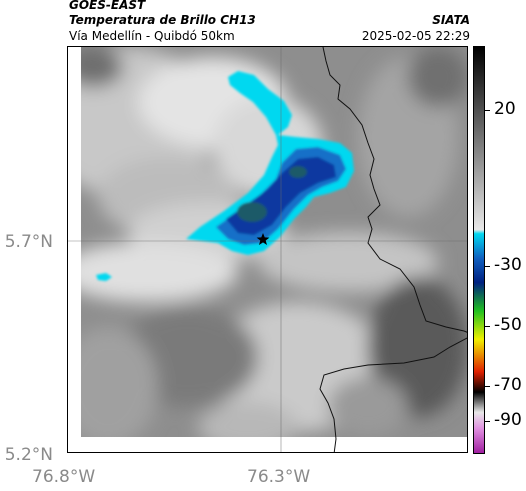 Image resolution: width=526 pixels, height=491 pixels. I want to click on colorbar-tick-minus30, so click(487, 266).